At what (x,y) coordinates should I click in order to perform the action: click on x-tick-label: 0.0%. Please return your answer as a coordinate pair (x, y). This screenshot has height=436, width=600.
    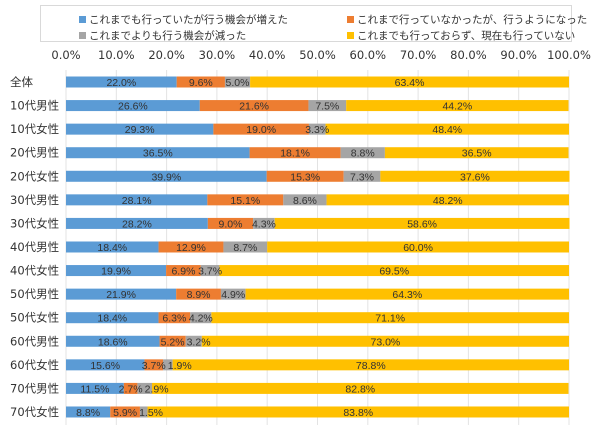
    Looking at the image, I should click on (65, 55).